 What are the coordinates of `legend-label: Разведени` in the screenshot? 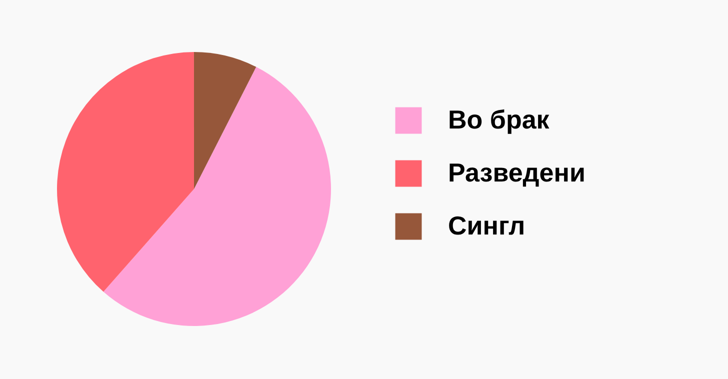 It's located at (517, 173).